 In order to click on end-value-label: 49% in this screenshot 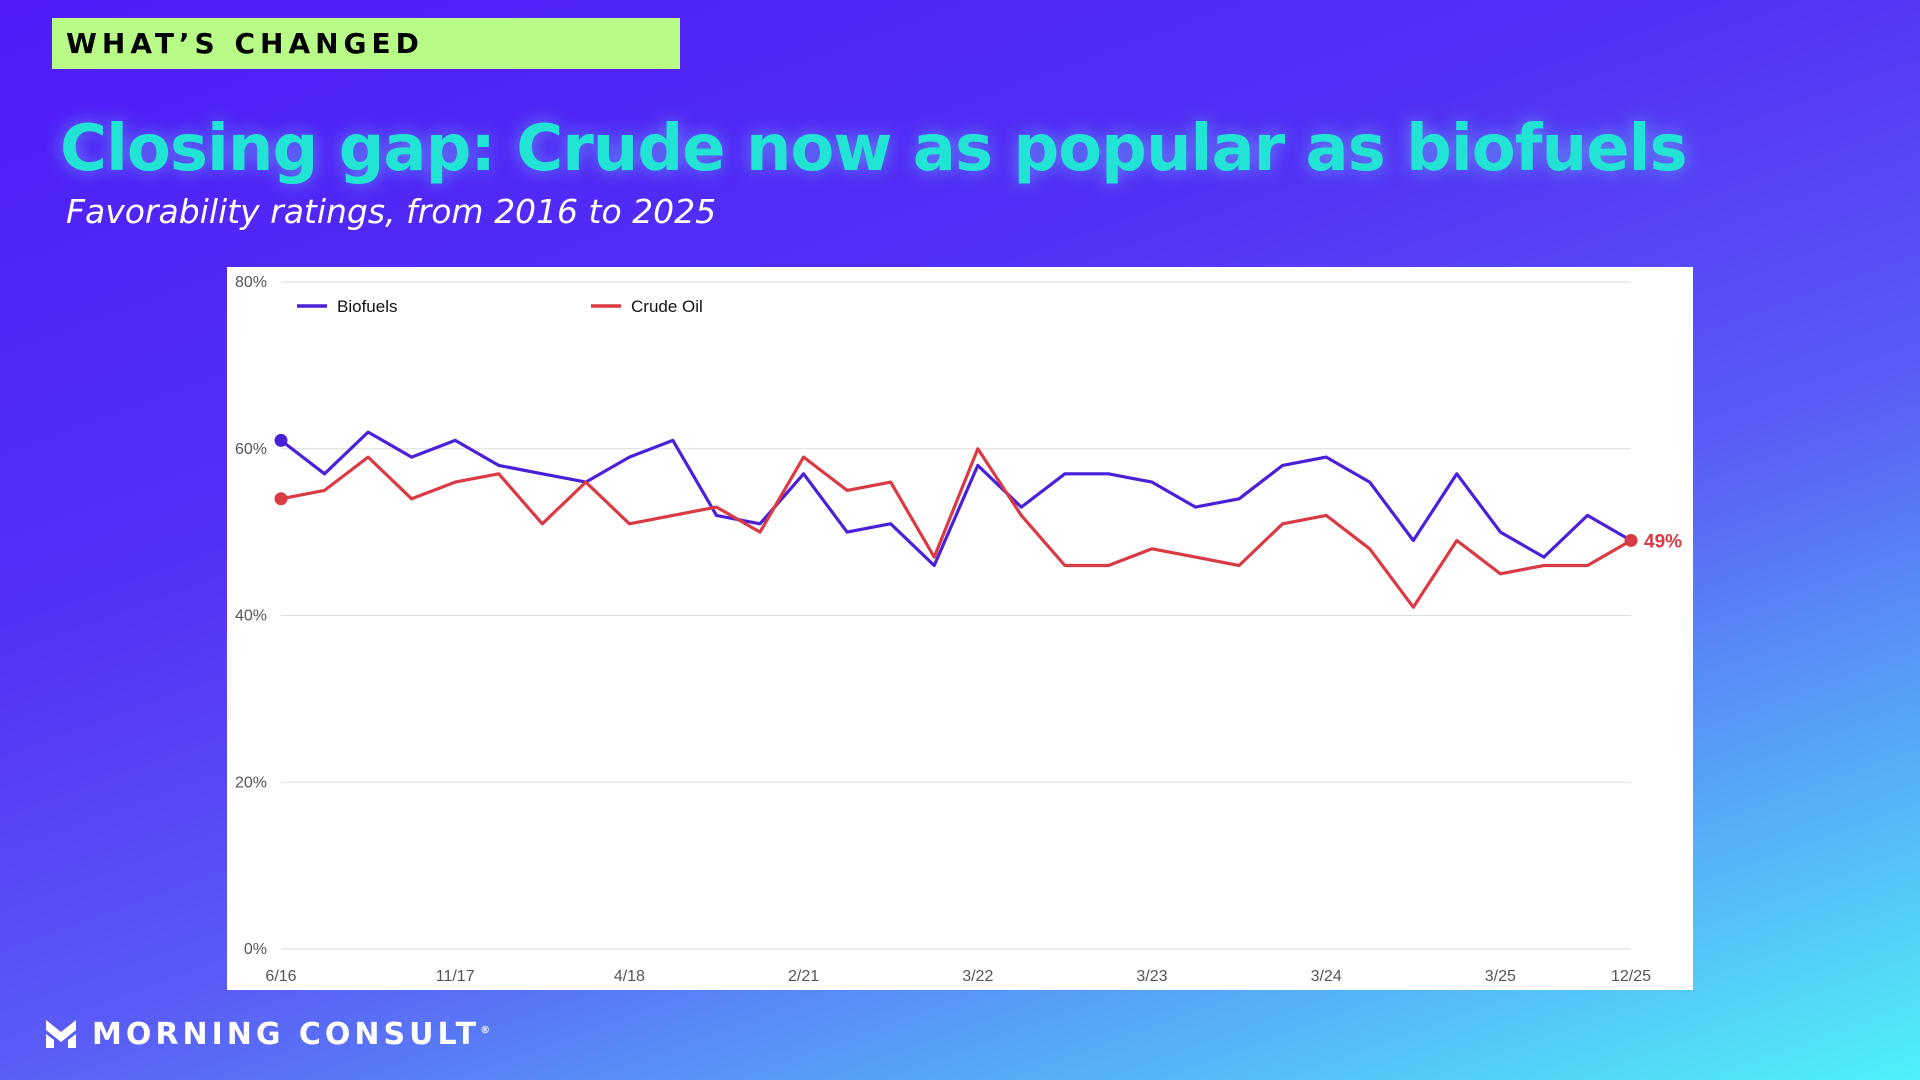, I will do `click(1663, 541)`.